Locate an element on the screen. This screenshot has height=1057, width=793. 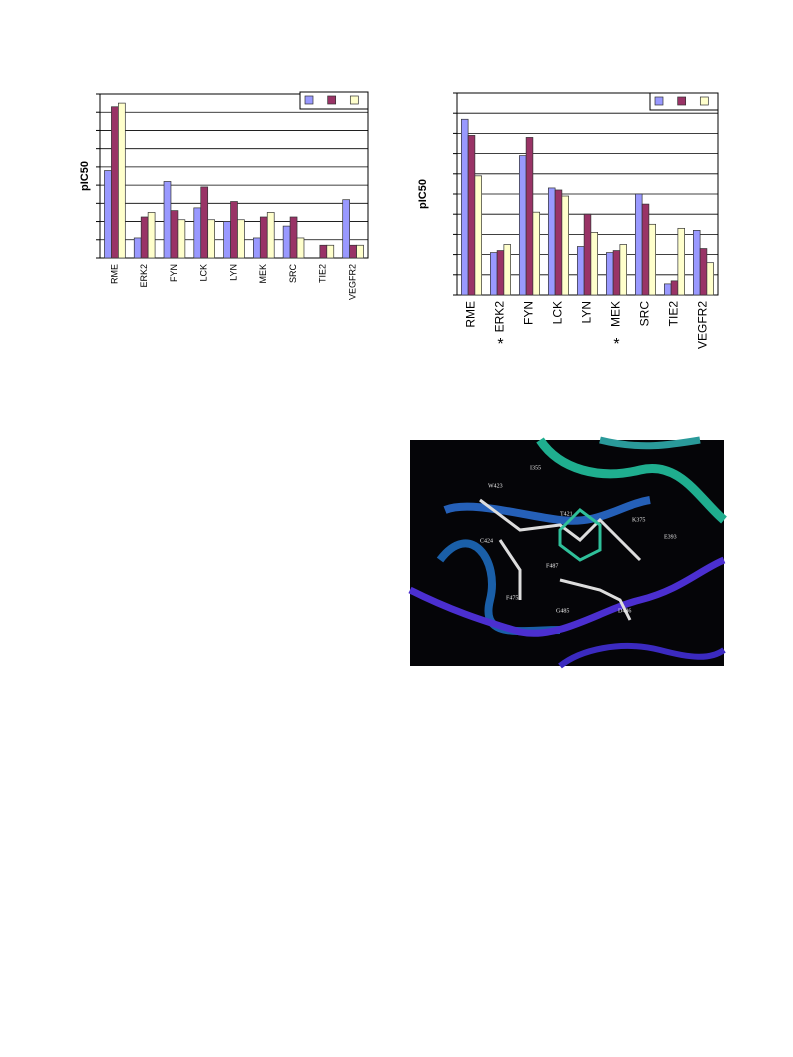
docking-figure: I355 W423 T421 K375 C424 E393 F487 F475 G485 D486 is located at coordinates (567, 552).